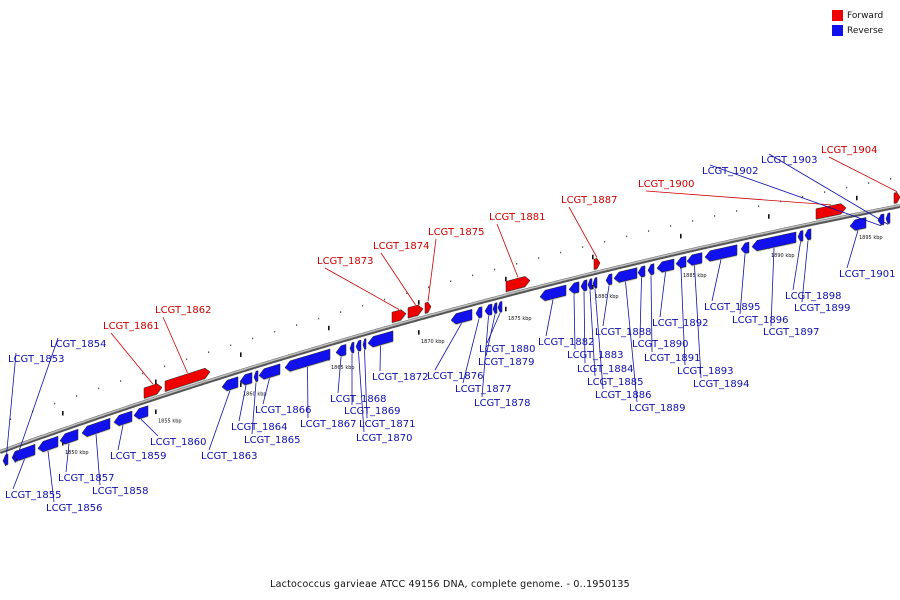 Image resolution: width=900 pixels, height=600 pixels. I want to click on gene-label-lcgt-1876: LCGT_1876, so click(455, 376).